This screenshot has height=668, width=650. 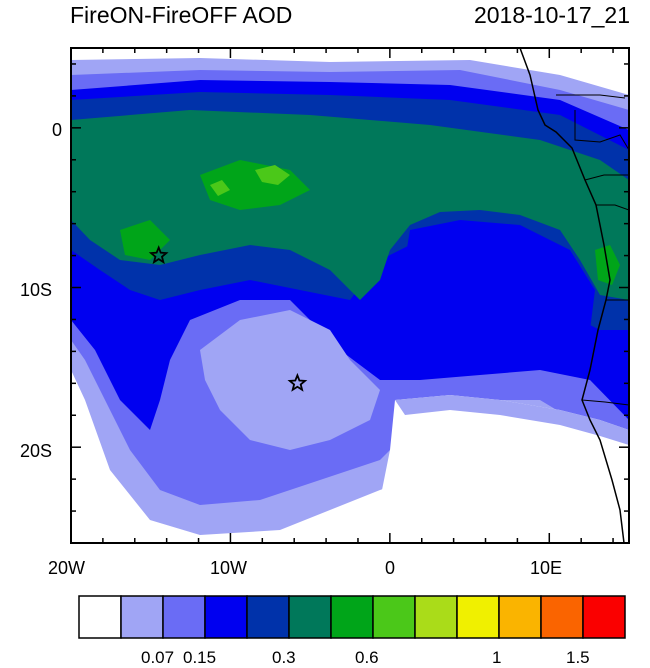 What do you see at coordinates (36, 451) in the screenshot?
I see `y-tick-label-20s: 20S` at bounding box center [36, 451].